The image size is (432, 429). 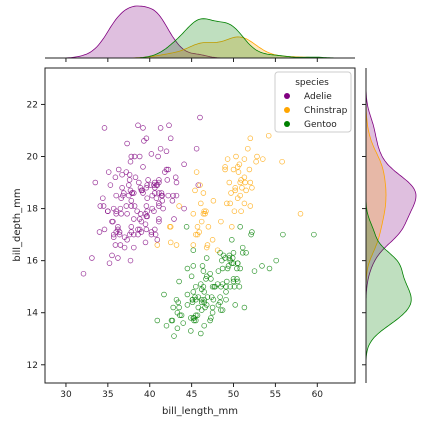 I want to click on y-tick-label: 16, so click(x=33, y=262).